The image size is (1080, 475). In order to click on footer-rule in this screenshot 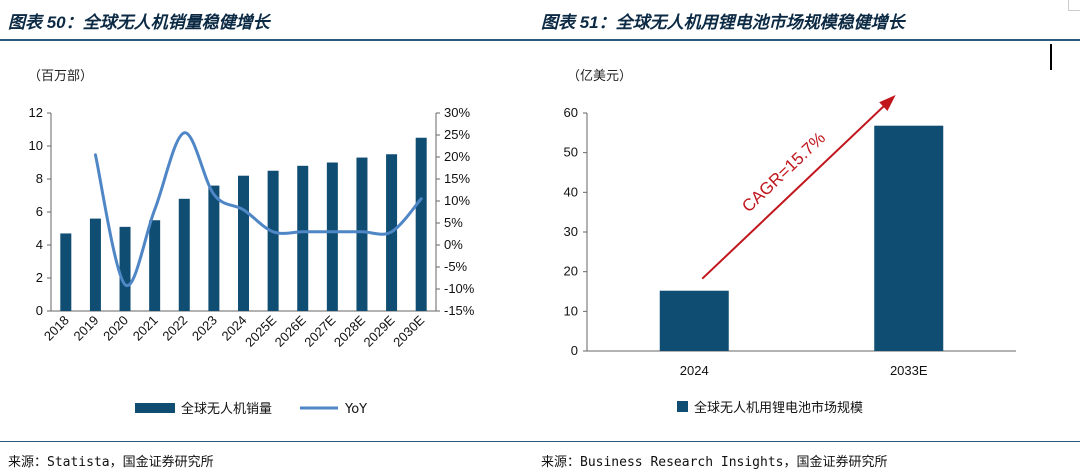, I will do `click(540, 441)`.